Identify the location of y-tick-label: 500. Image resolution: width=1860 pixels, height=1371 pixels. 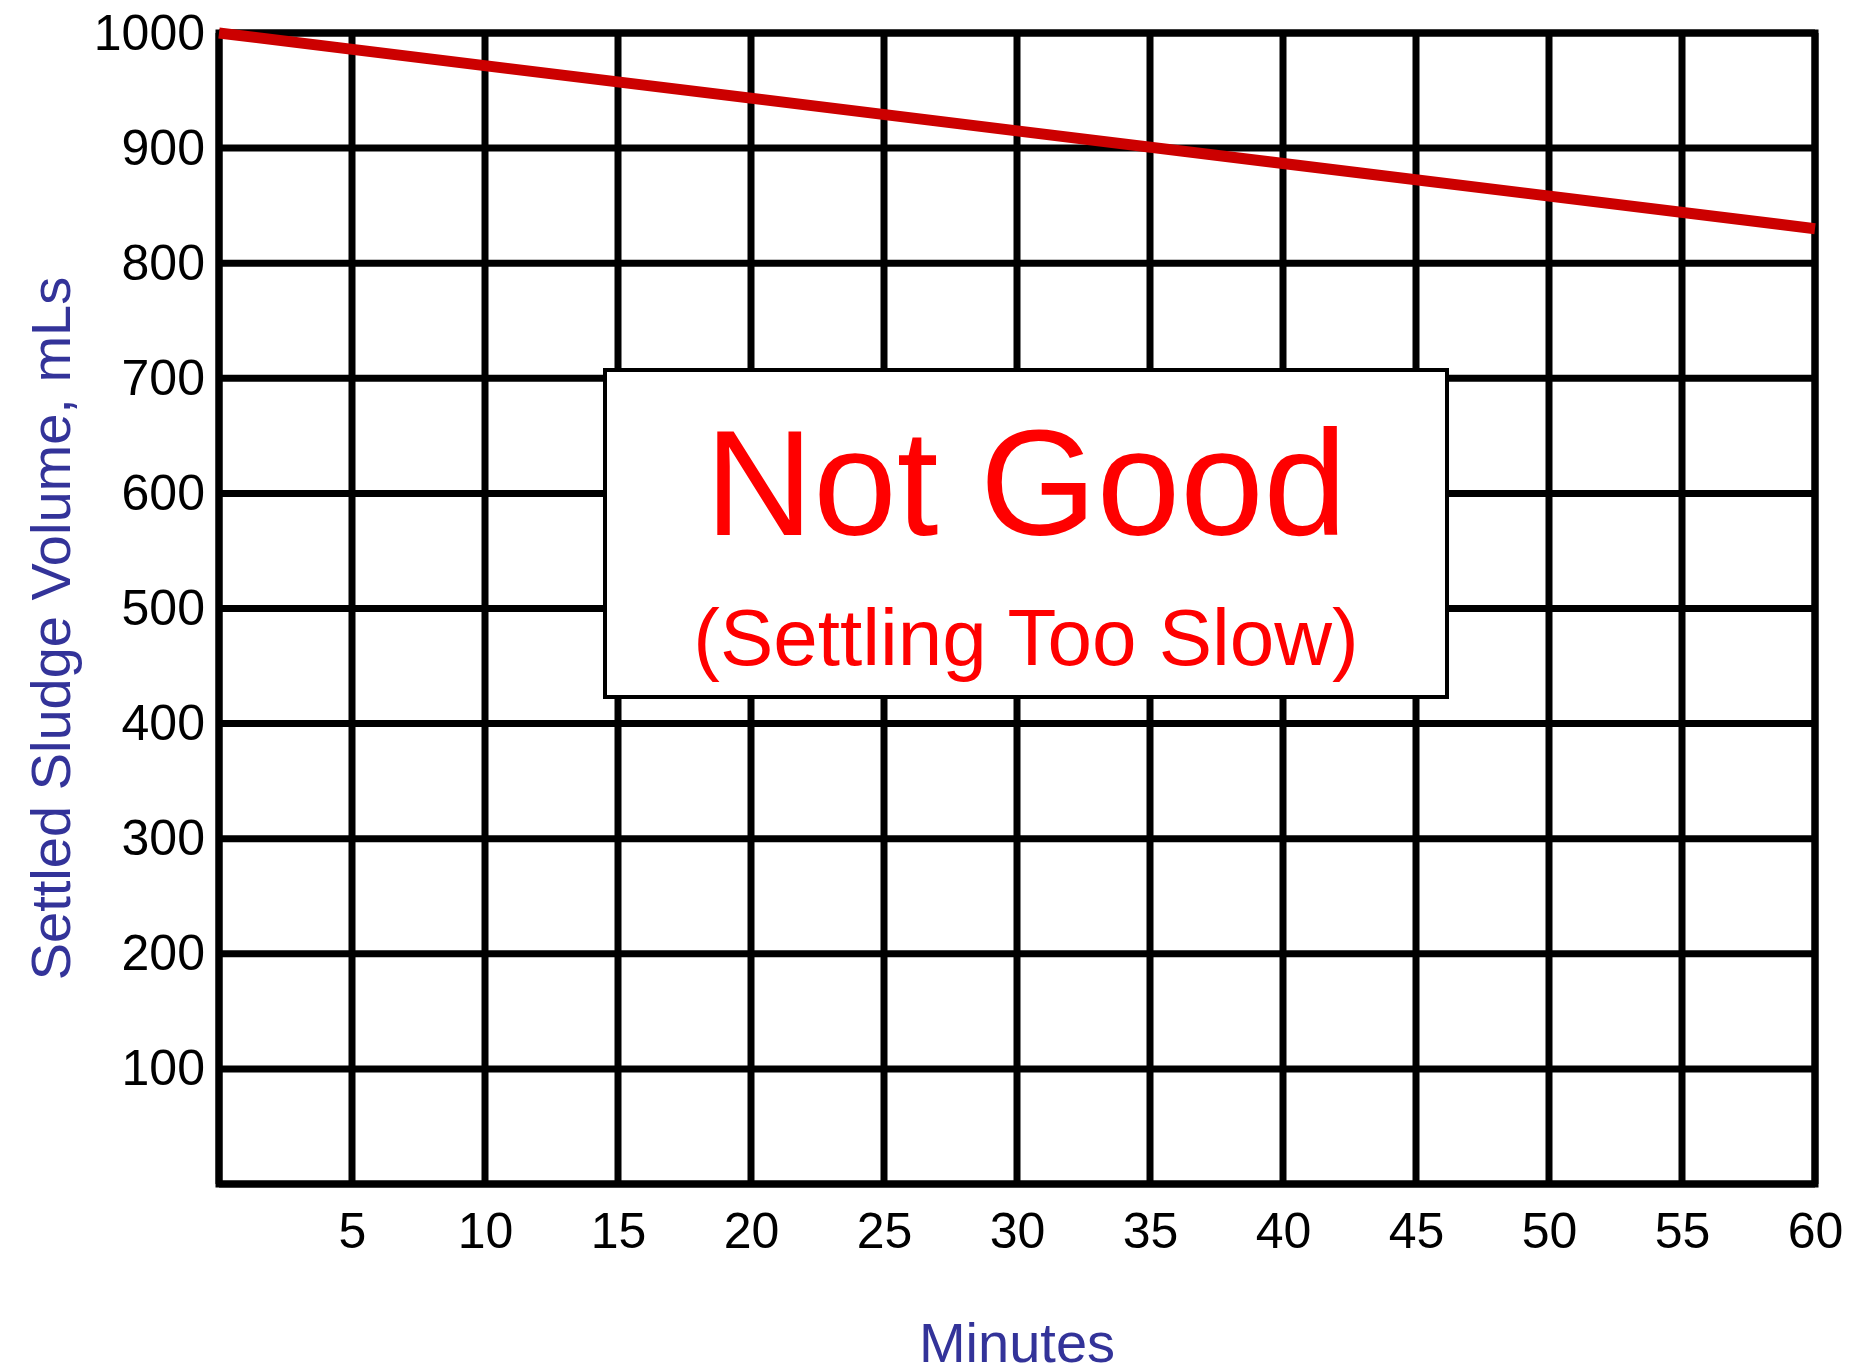
(163, 608).